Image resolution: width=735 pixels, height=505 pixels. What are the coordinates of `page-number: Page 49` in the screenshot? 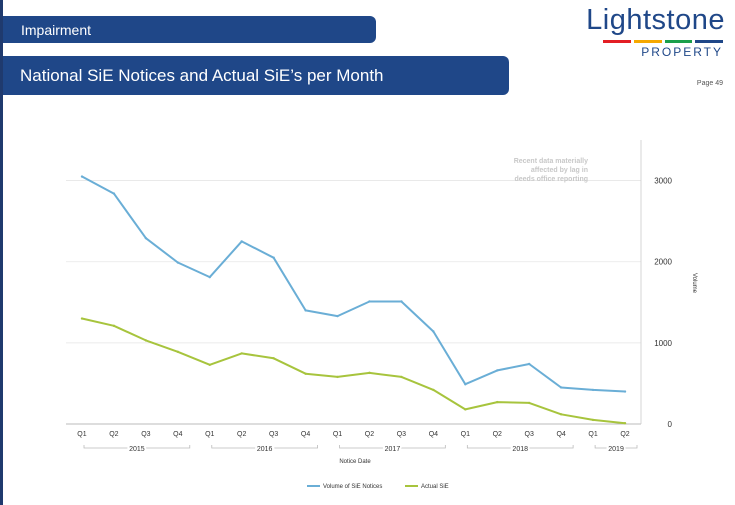 It's located at (709, 83).